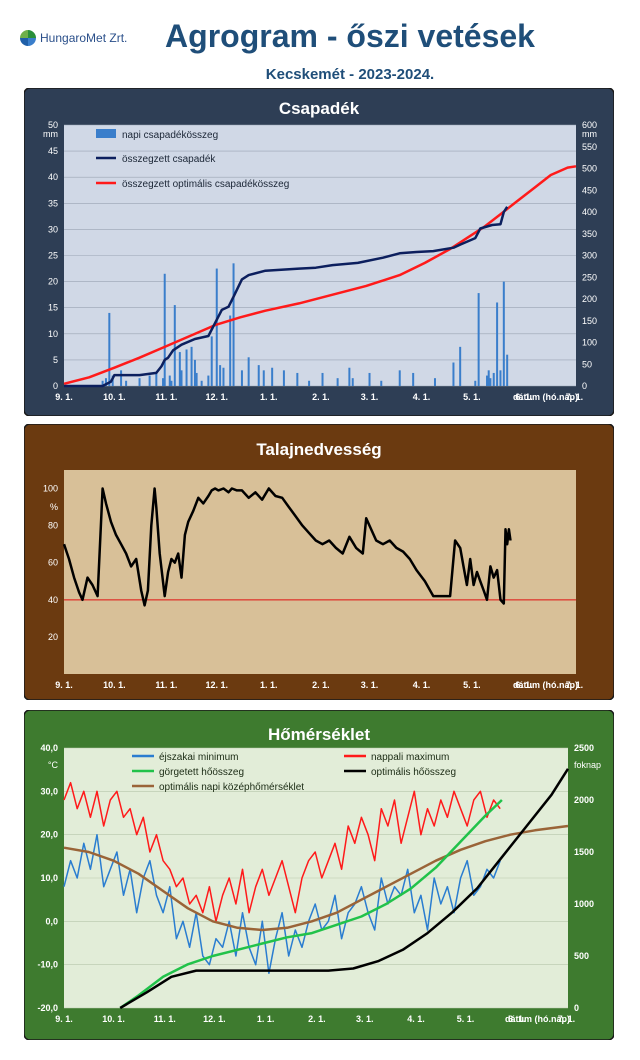 The image size is (640, 1060). I want to click on rolling-heat-sum-line, so click(311, 904).